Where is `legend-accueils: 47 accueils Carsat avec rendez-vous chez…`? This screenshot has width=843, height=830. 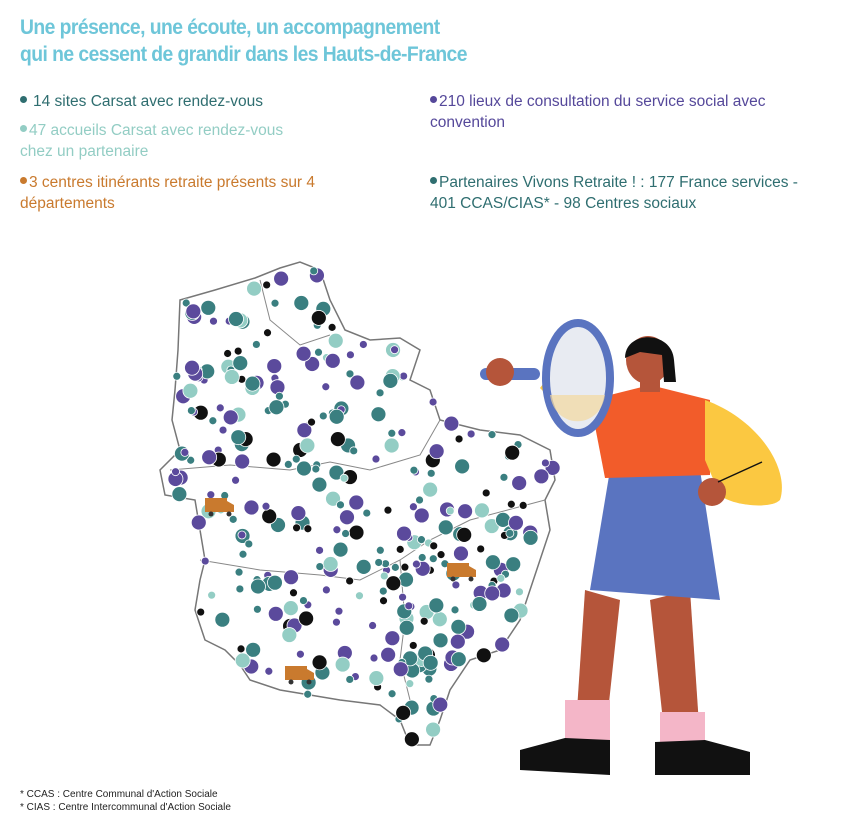 legend-accueils: 47 accueils Carsat avec rendez-vous chez… is located at coordinates (152, 141).